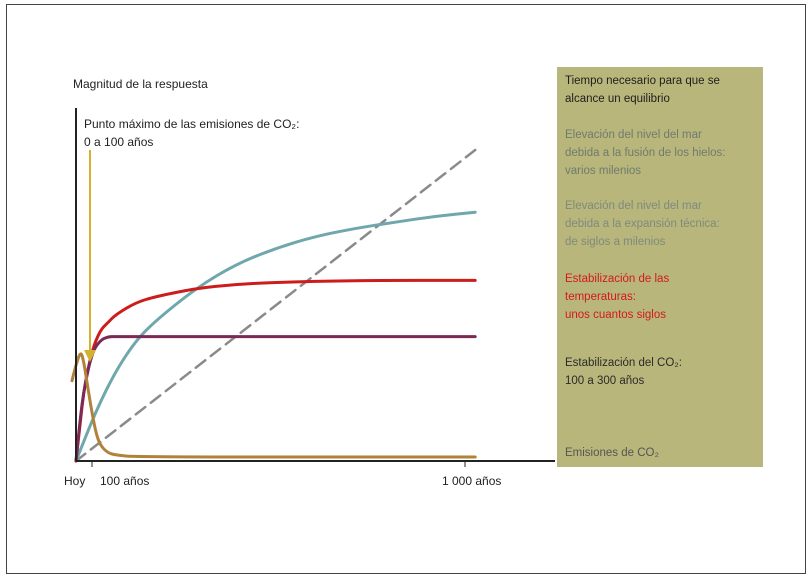 Image resolution: width=812 pixels, height=576 pixels. What do you see at coordinates (140, 84) in the screenshot?
I see `y-axis-label: Magnitud de la respuesta` at bounding box center [140, 84].